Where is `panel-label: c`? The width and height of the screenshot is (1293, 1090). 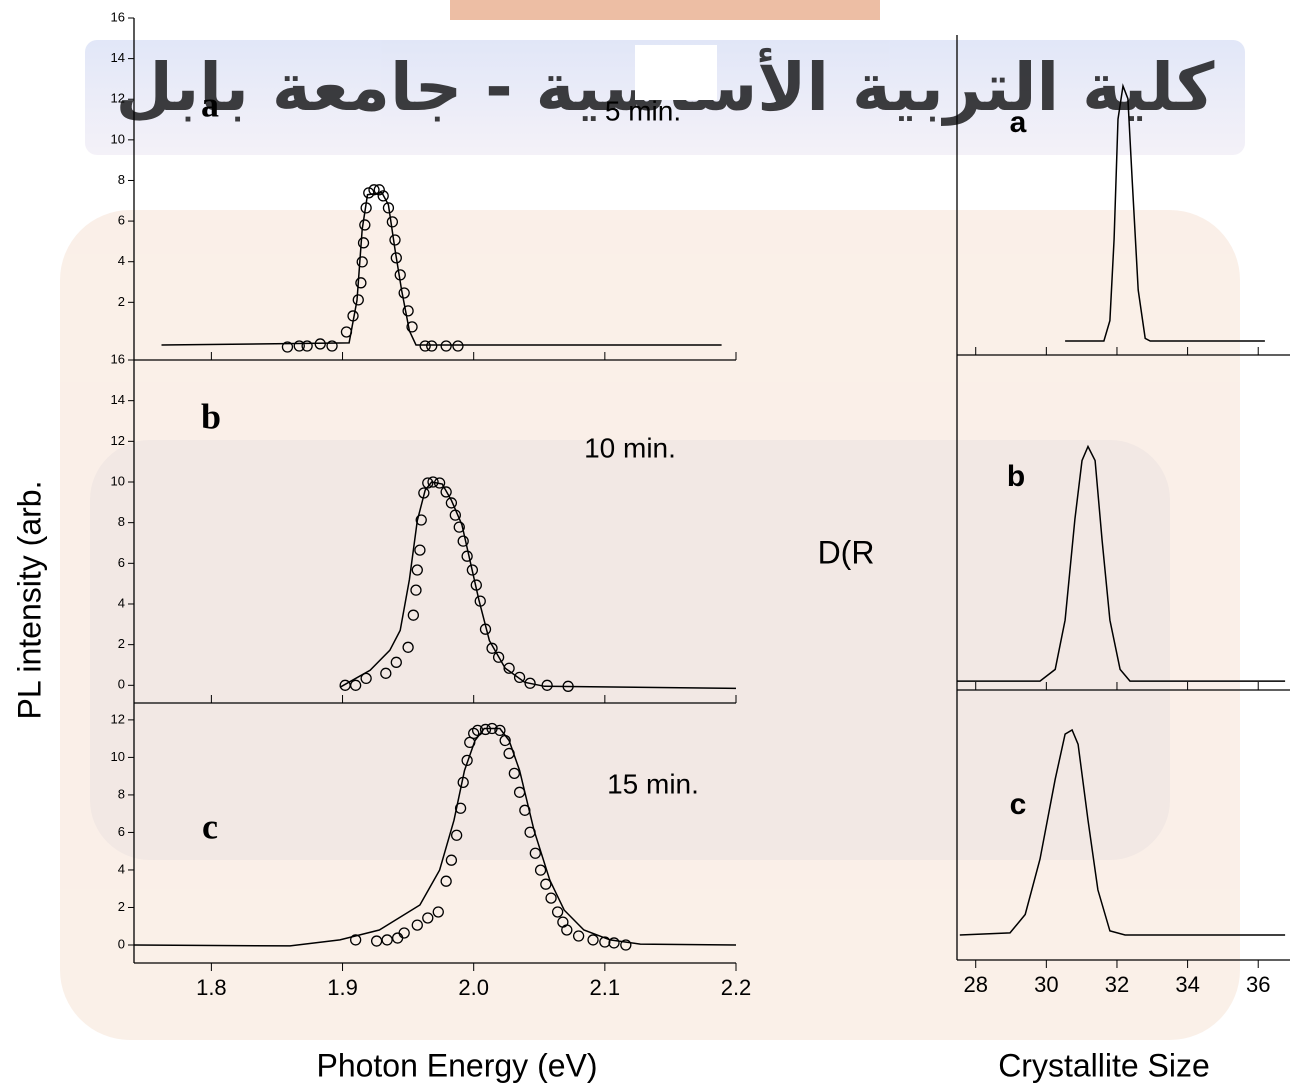 panel-label: c is located at coordinates (210, 826).